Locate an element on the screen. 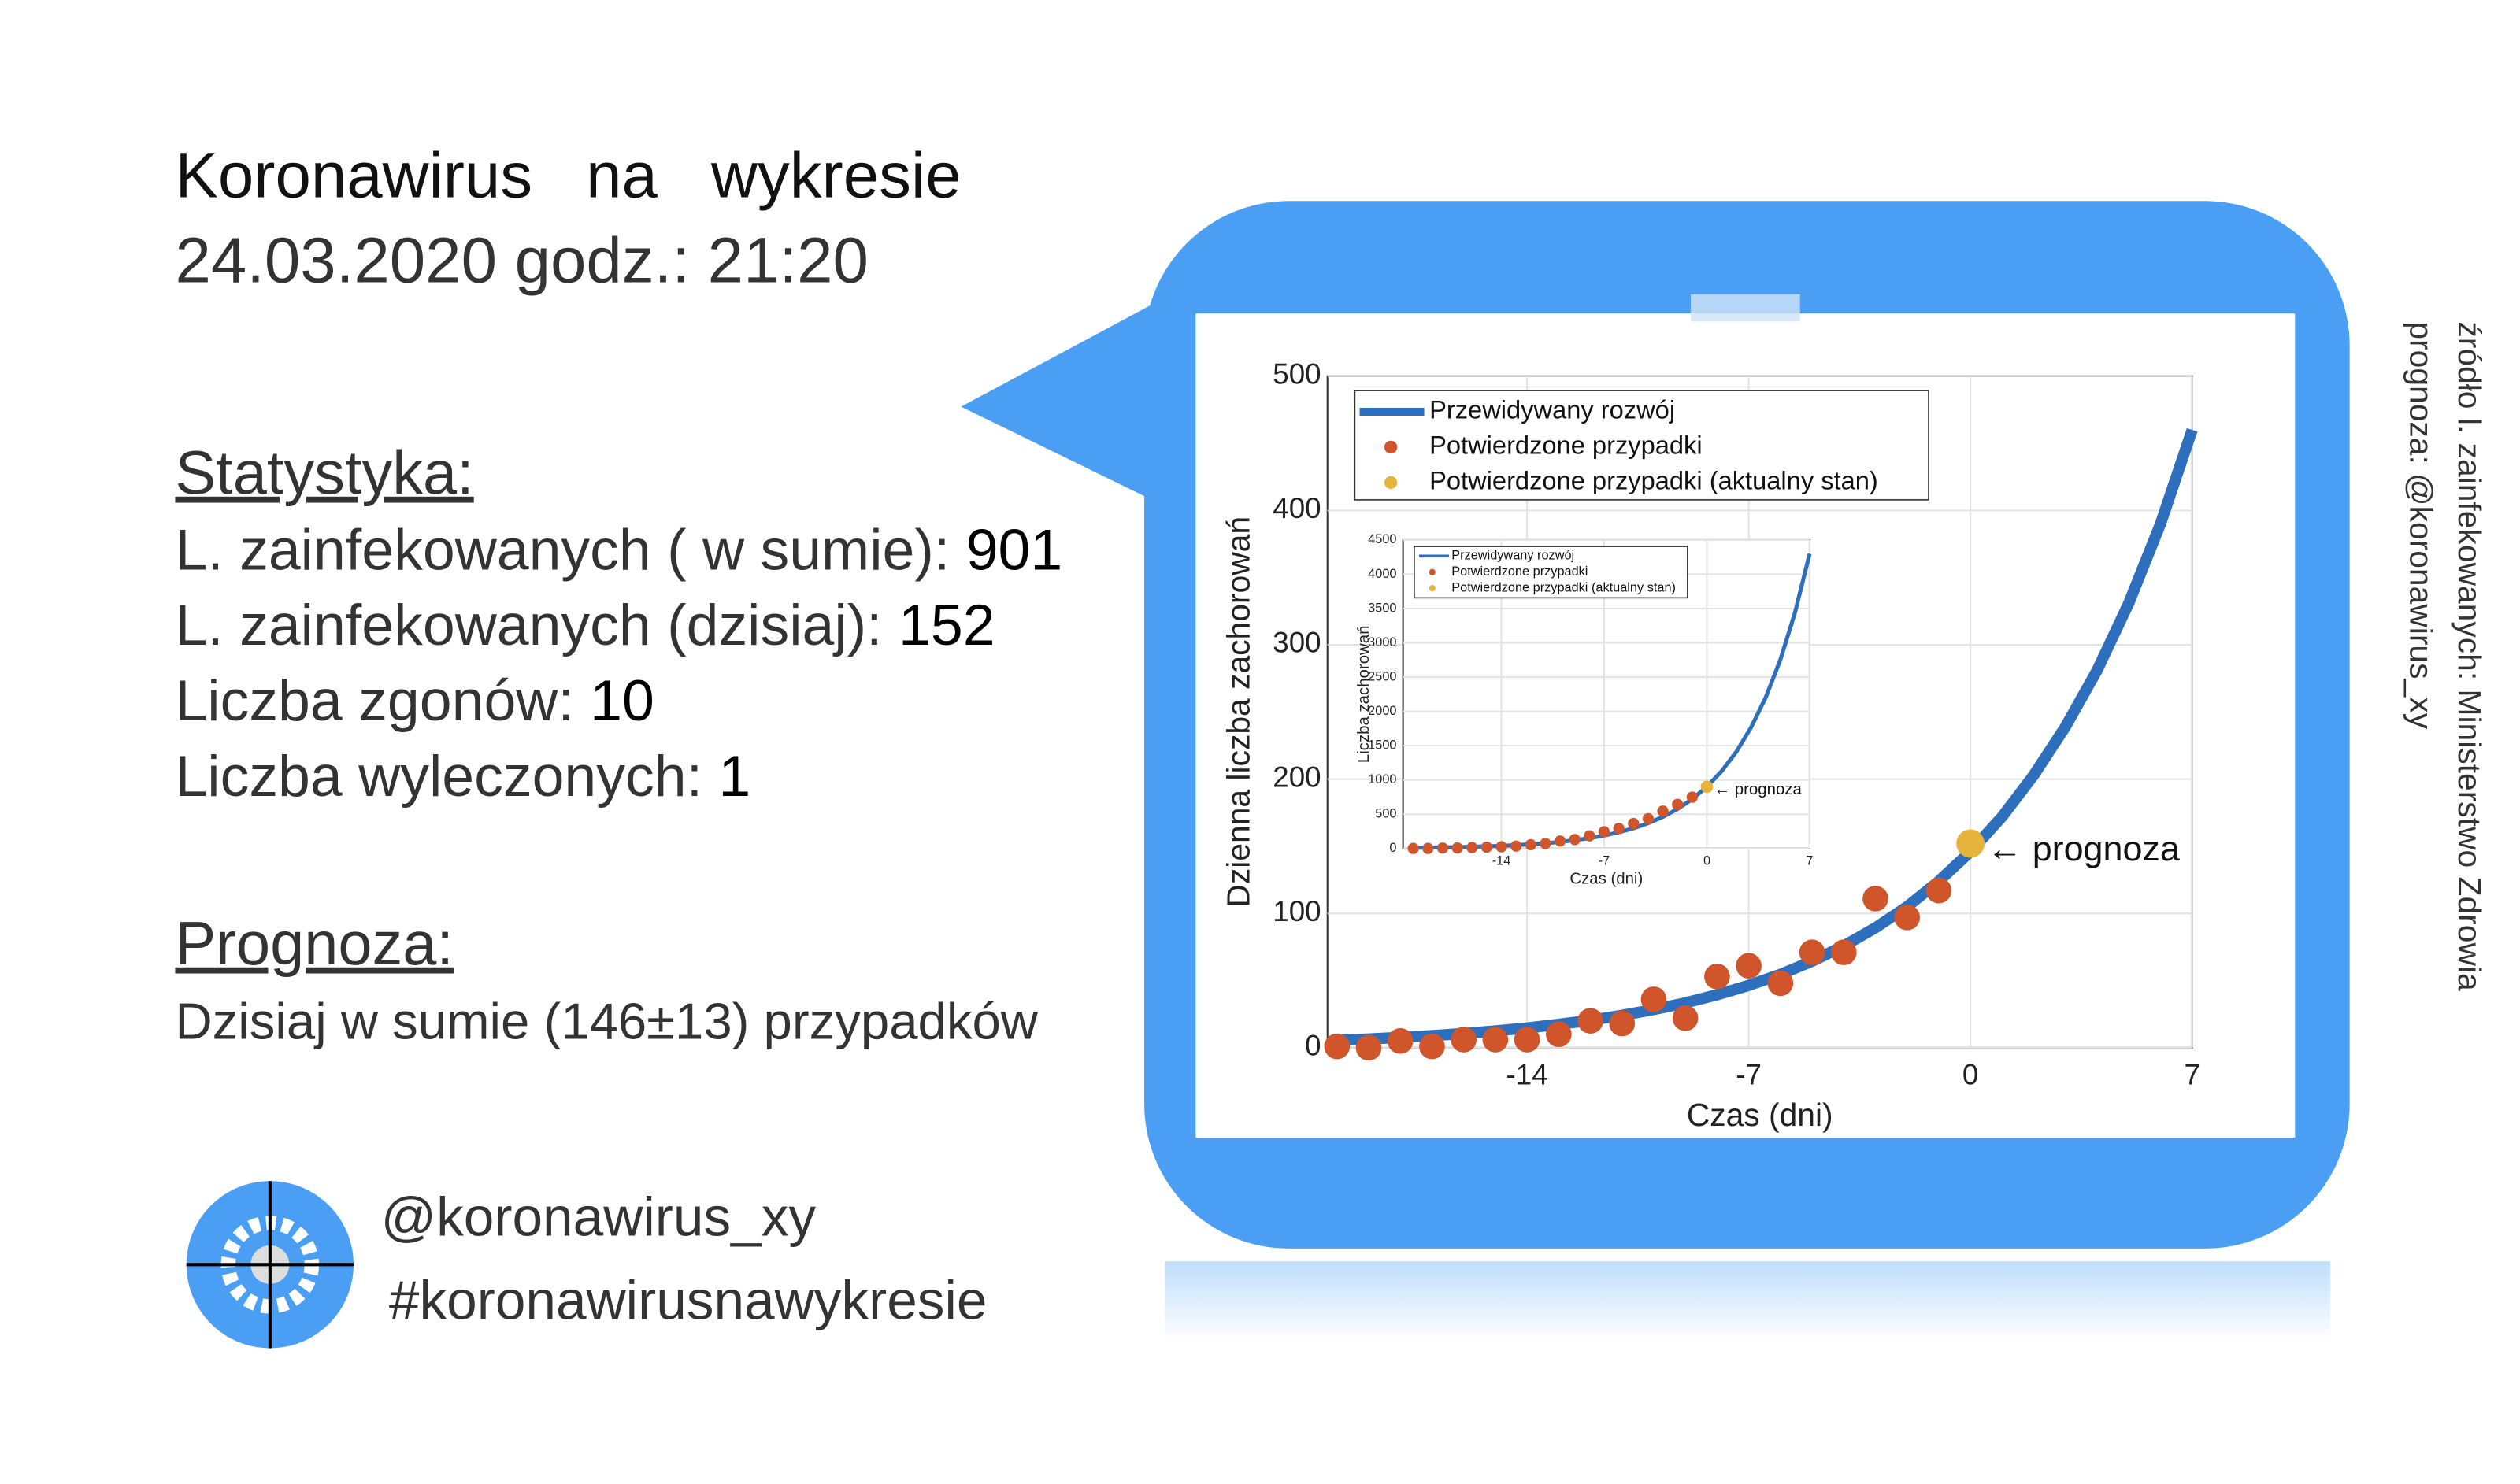 The width and height of the screenshot is (2520, 1484). y-tick-label: 2500 is located at coordinates (1382, 676).